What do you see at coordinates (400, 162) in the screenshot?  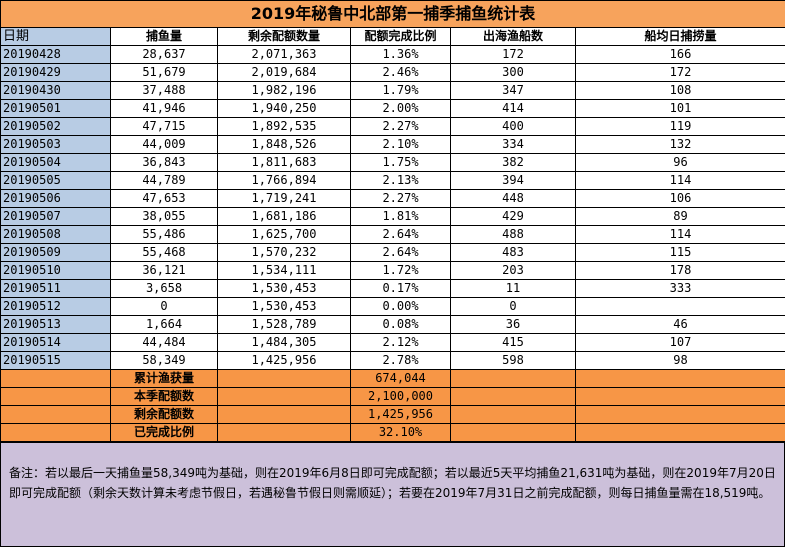 I see `value-cell: 1.75%` at bounding box center [400, 162].